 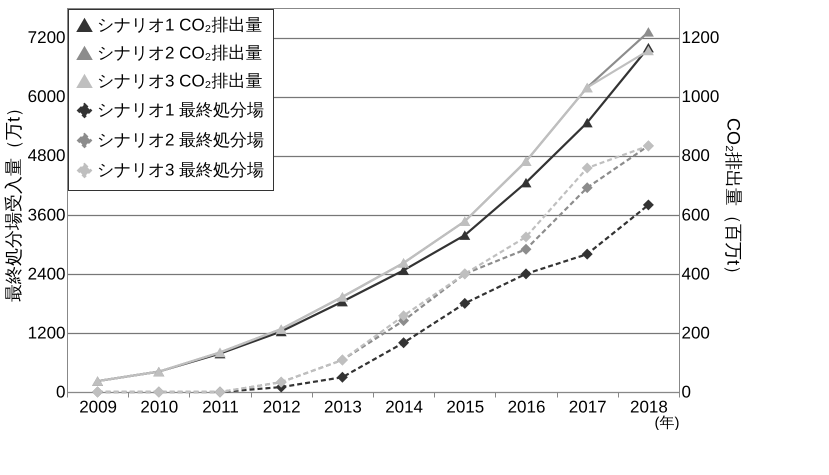 What do you see at coordinates (180, 170) in the screenshot?
I see `legend-label: シナリオ3 最終処分場` at bounding box center [180, 170].